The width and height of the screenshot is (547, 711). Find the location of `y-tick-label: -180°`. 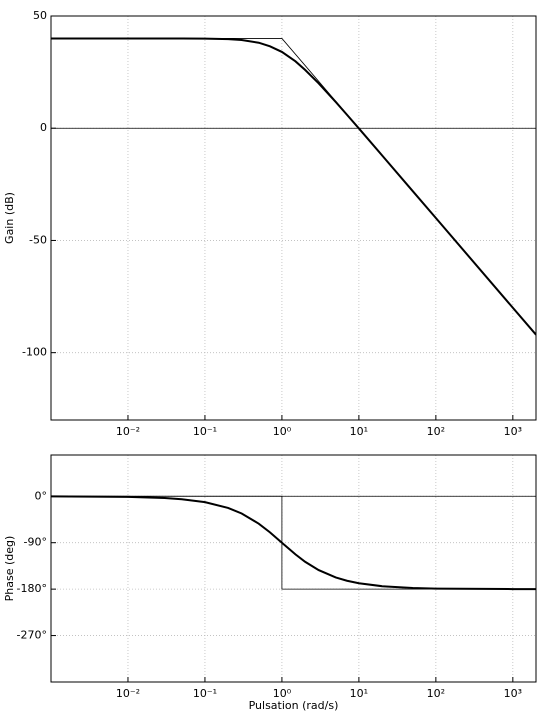

y-tick-label: -180° is located at coordinates (32, 588).